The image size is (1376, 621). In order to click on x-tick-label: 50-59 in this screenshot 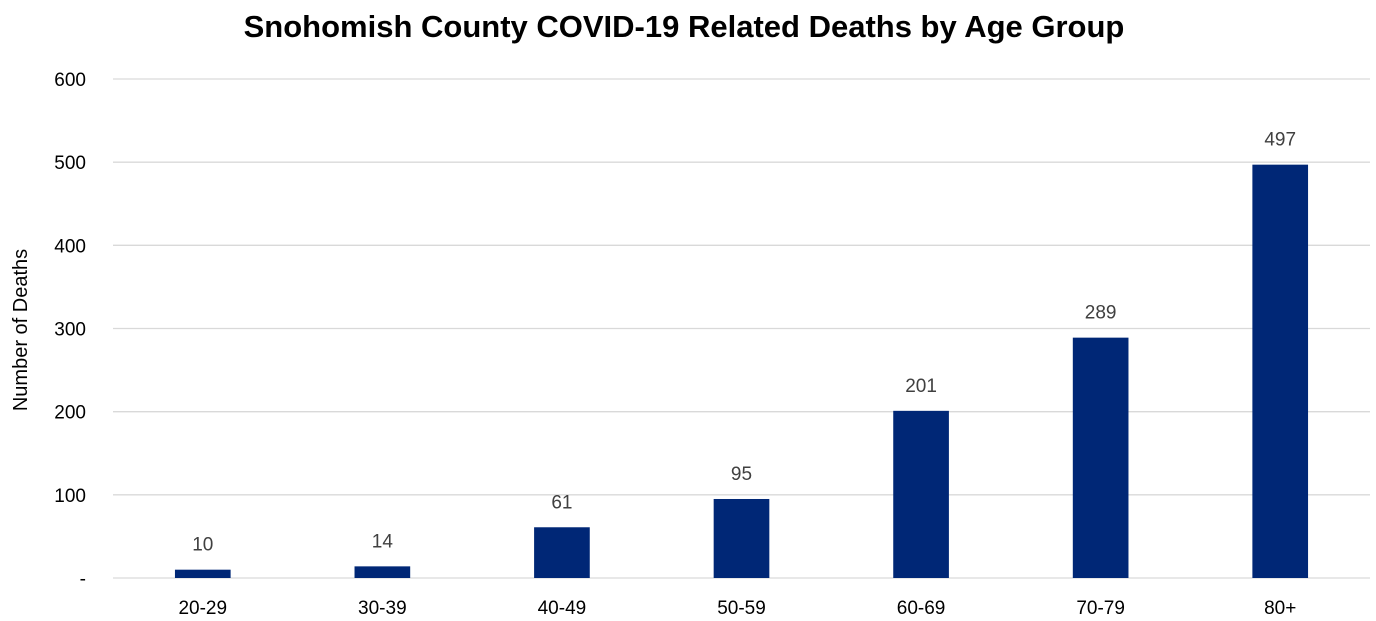, I will do `click(741, 608)`.